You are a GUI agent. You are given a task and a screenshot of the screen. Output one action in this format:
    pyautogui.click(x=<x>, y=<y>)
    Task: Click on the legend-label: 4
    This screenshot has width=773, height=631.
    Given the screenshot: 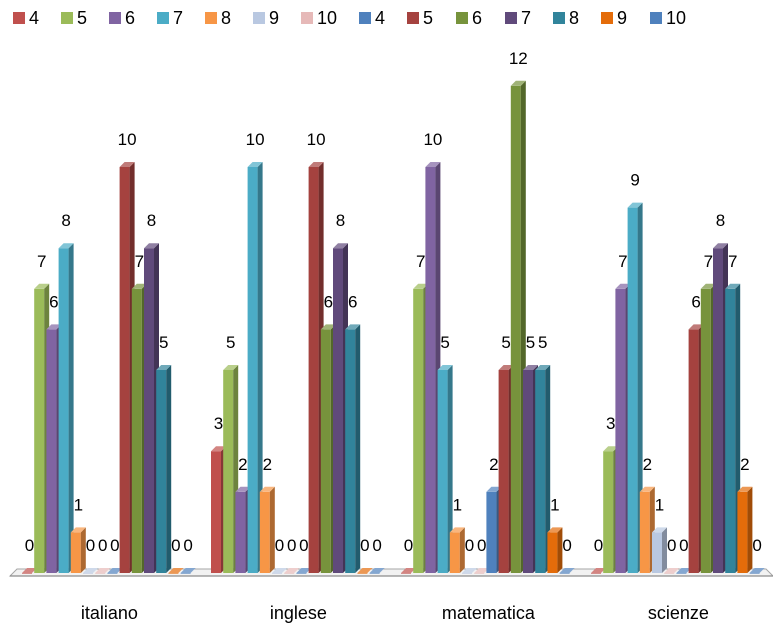 What is the action you would take?
    pyautogui.click(x=34, y=18)
    